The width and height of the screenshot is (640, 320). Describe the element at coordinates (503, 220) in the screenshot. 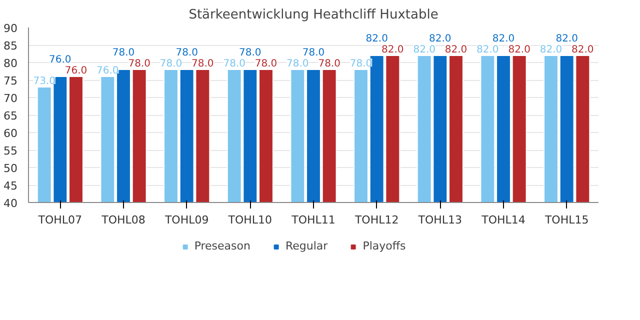

I see `x-tick-label: TOHL14` at that location.